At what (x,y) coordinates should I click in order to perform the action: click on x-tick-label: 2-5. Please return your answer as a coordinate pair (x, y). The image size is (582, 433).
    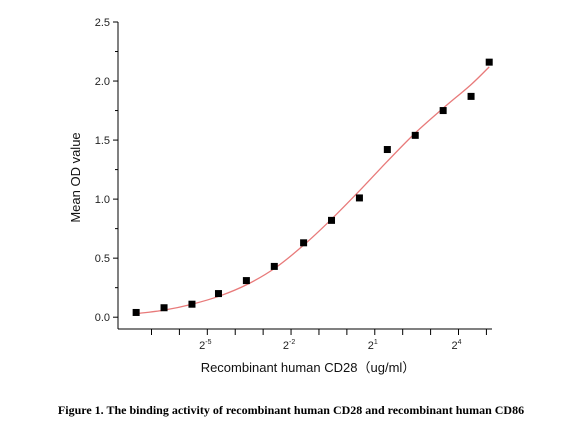
    Looking at the image, I should click on (205, 345).